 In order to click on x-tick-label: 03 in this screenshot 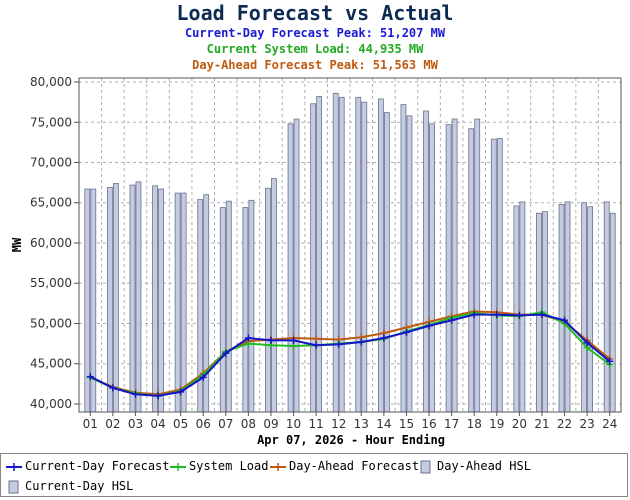, I will do `click(135, 424)`.